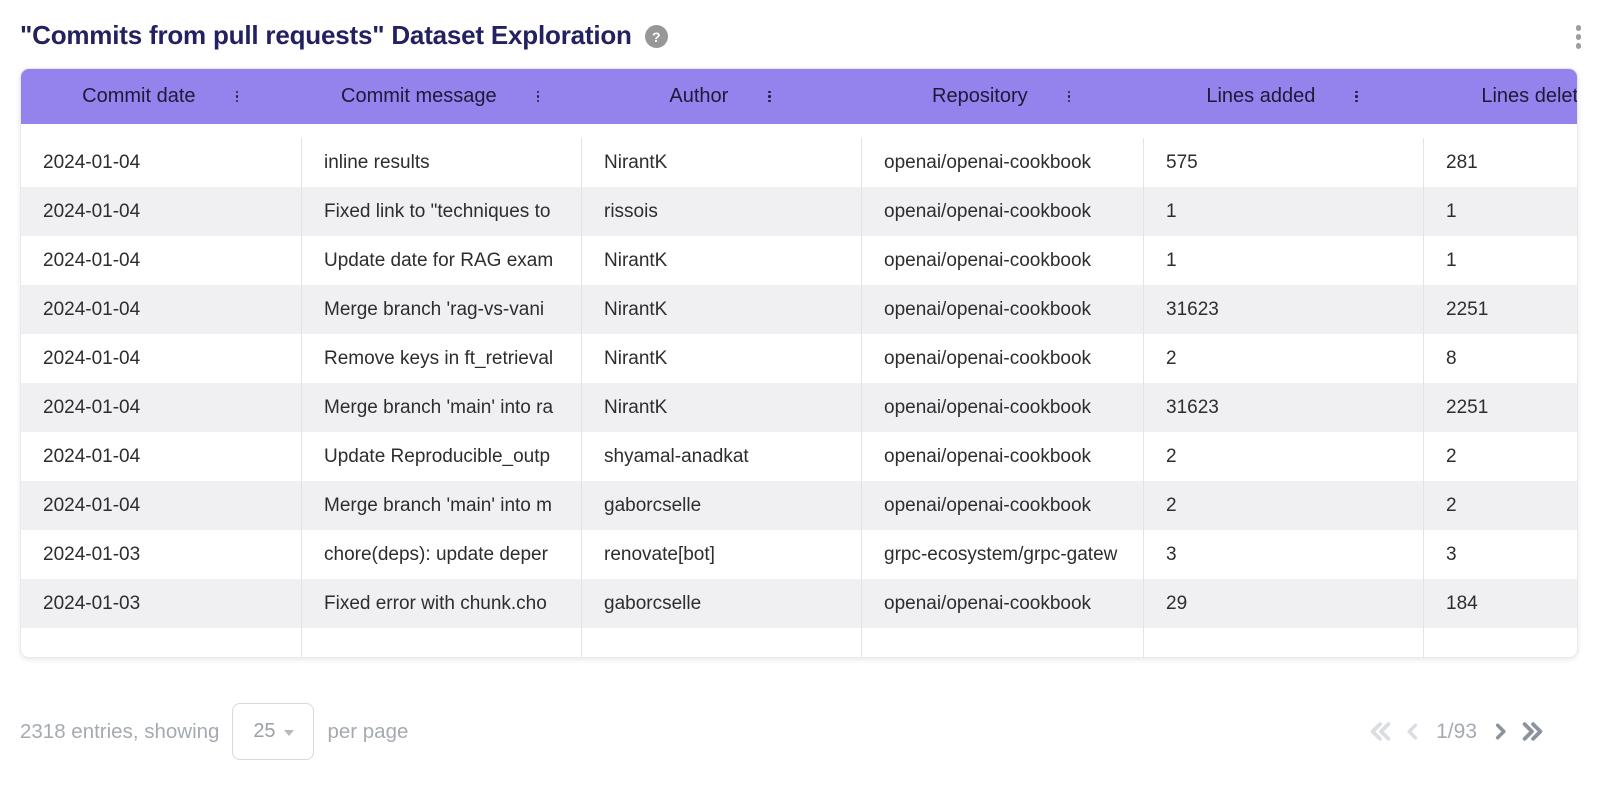 This screenshot has width=1600, height=796. I want to click on column-header-commit-message: Commit message, so click(441, 96).